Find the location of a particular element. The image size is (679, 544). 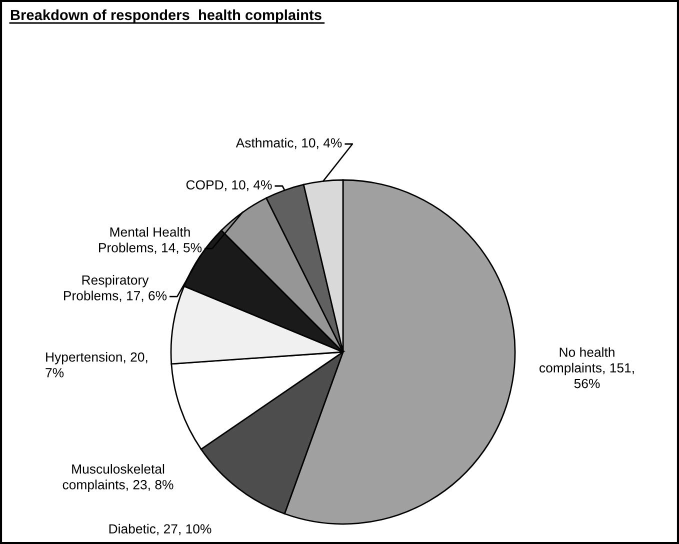

chart-title: Breakdown of responders health complaints is located at coordinates (166, 16).